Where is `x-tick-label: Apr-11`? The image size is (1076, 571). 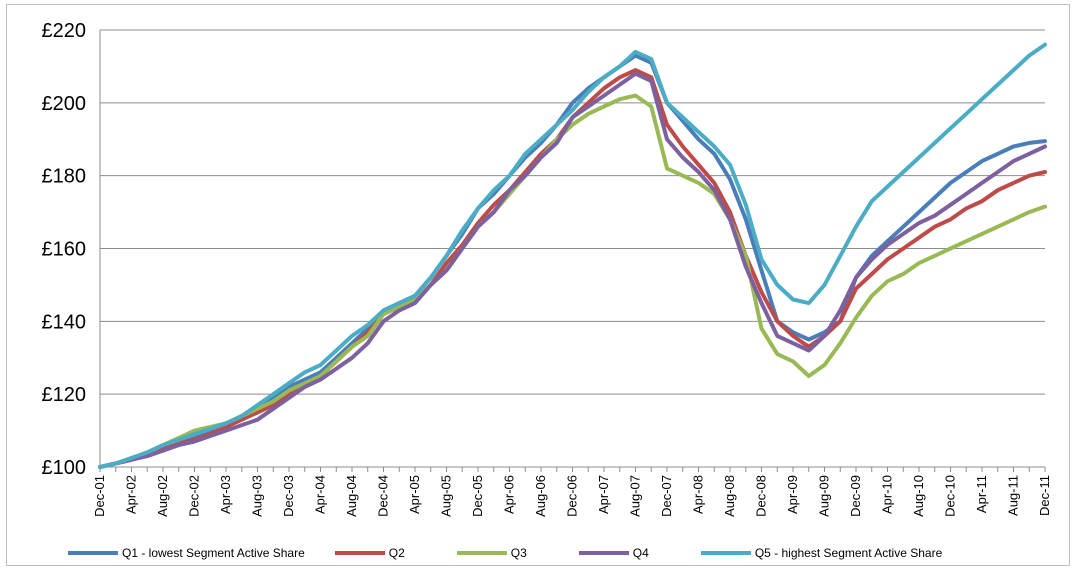 x-tick-label: Apr-11 is located at coordinates (981, 494).